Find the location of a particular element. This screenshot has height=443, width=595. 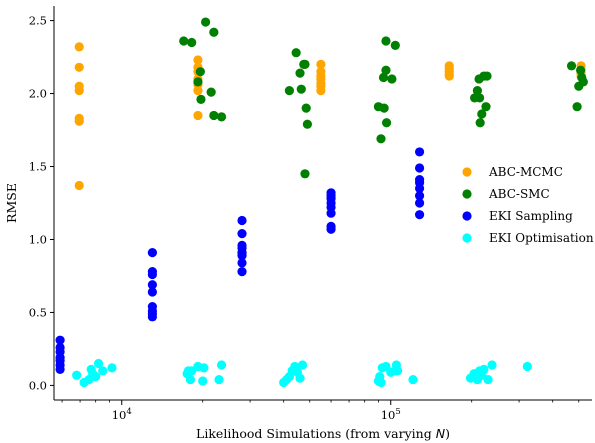

legend-label-abc-mcmc: ABC-MCMC is located at coordinates (525, 172).